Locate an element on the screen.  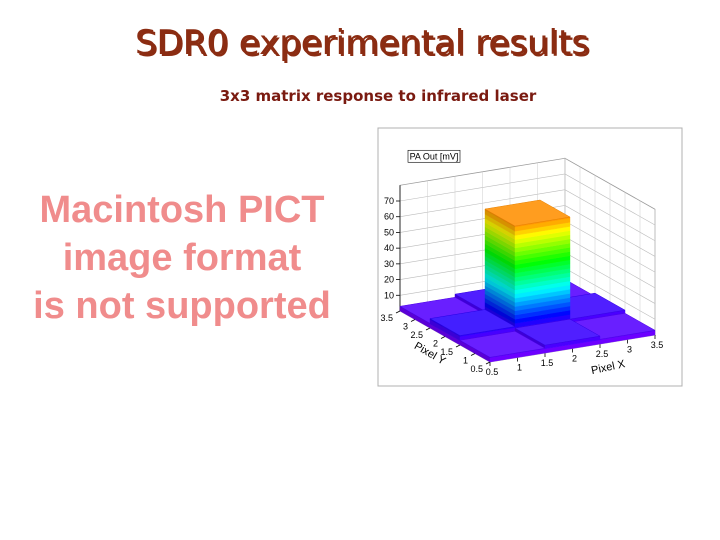
y-tick-label: 2 is located at coordinates (435, 344).